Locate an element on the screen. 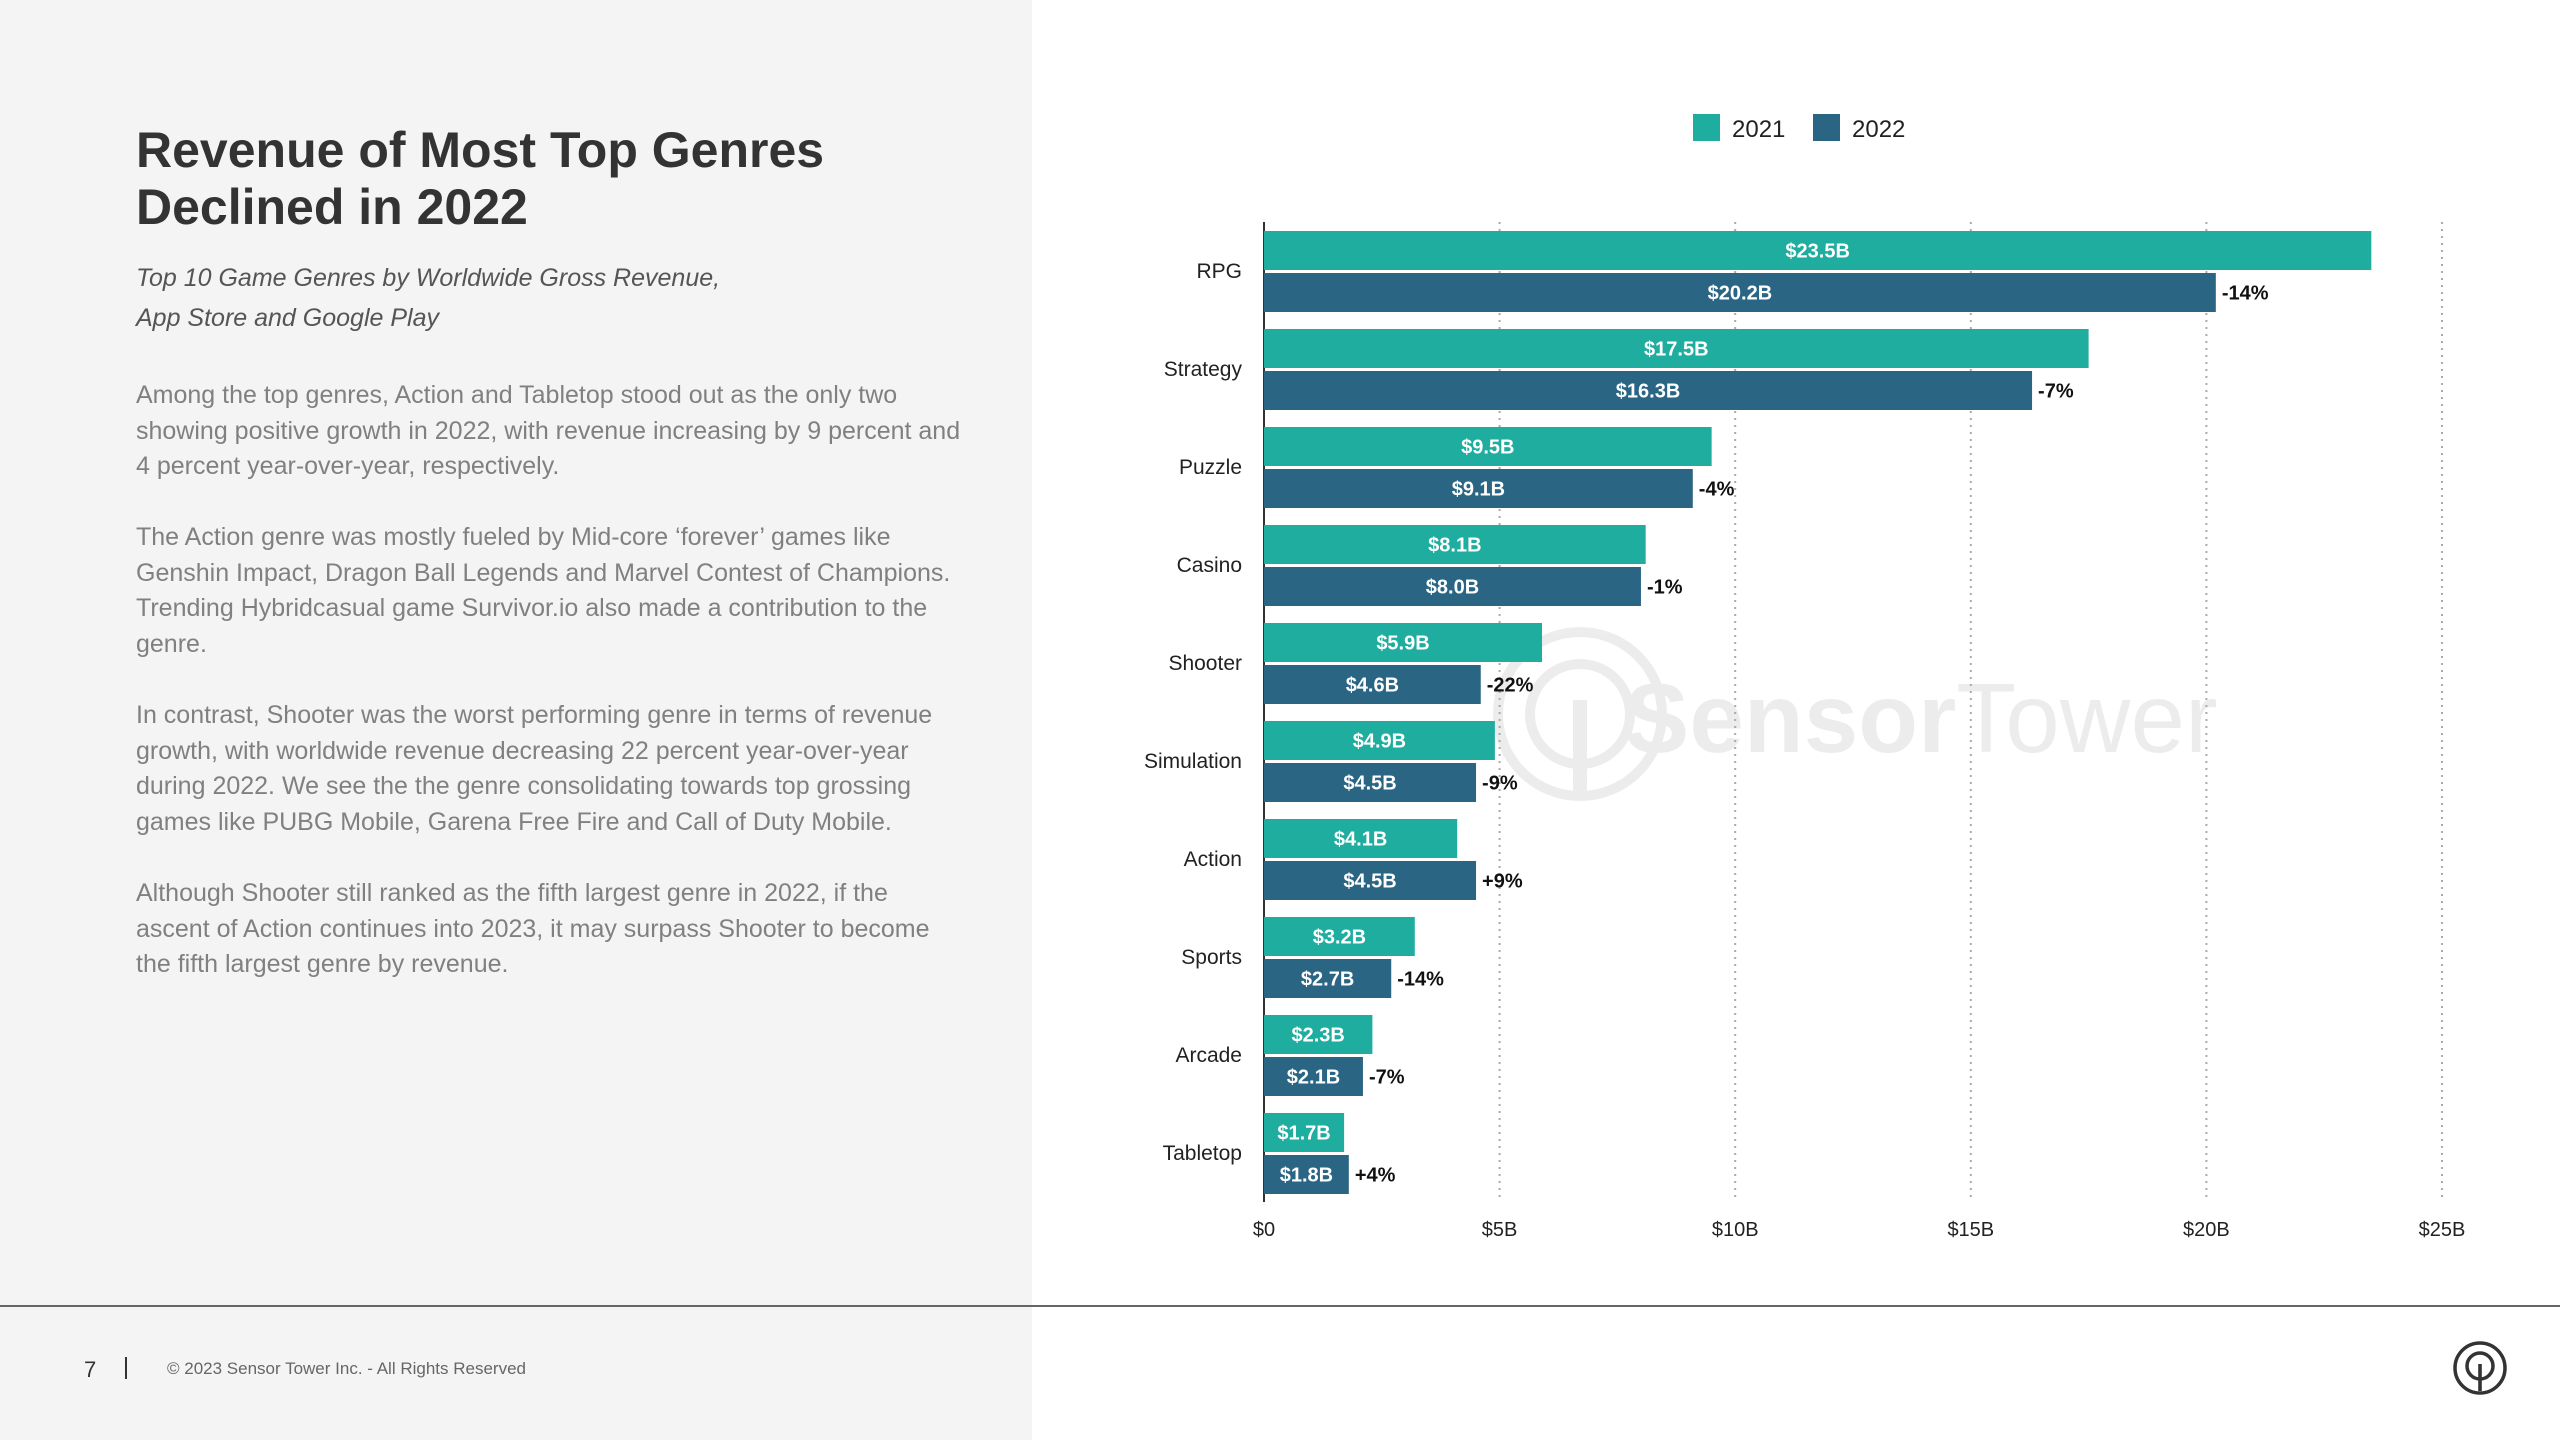  x-tick-label: $0 is located at coordinates (1264, 1230).